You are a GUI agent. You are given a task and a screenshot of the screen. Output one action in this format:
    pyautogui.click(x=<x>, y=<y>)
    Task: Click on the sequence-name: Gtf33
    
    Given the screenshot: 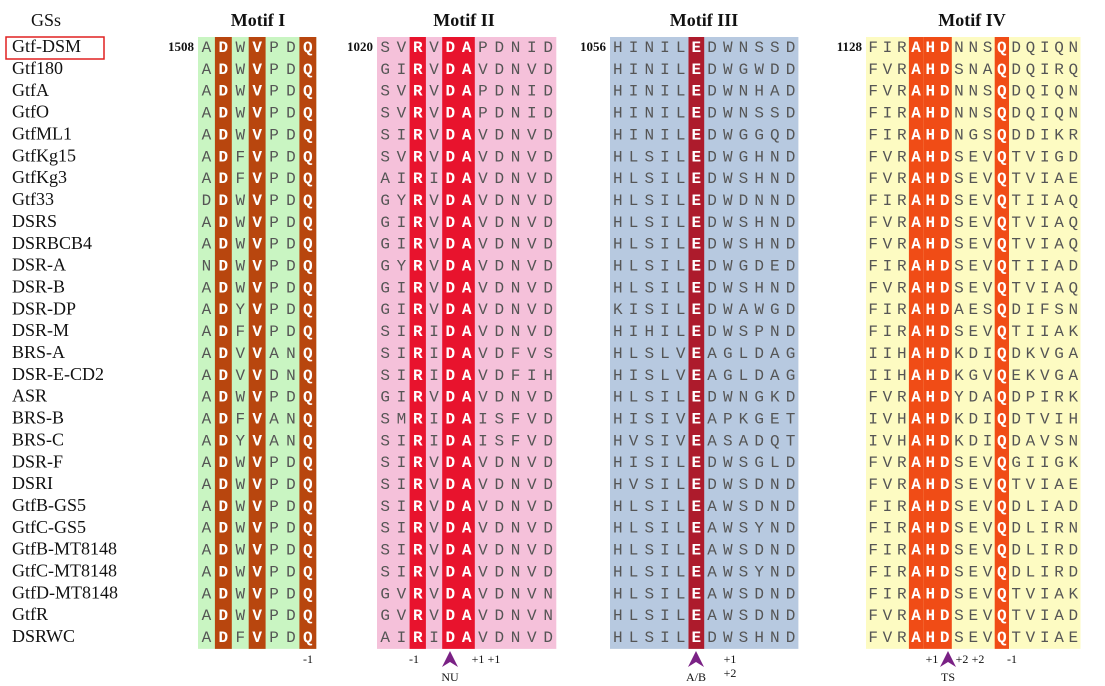 What is the action you would take?
    pyautogui.click(x=33, y=199)
    